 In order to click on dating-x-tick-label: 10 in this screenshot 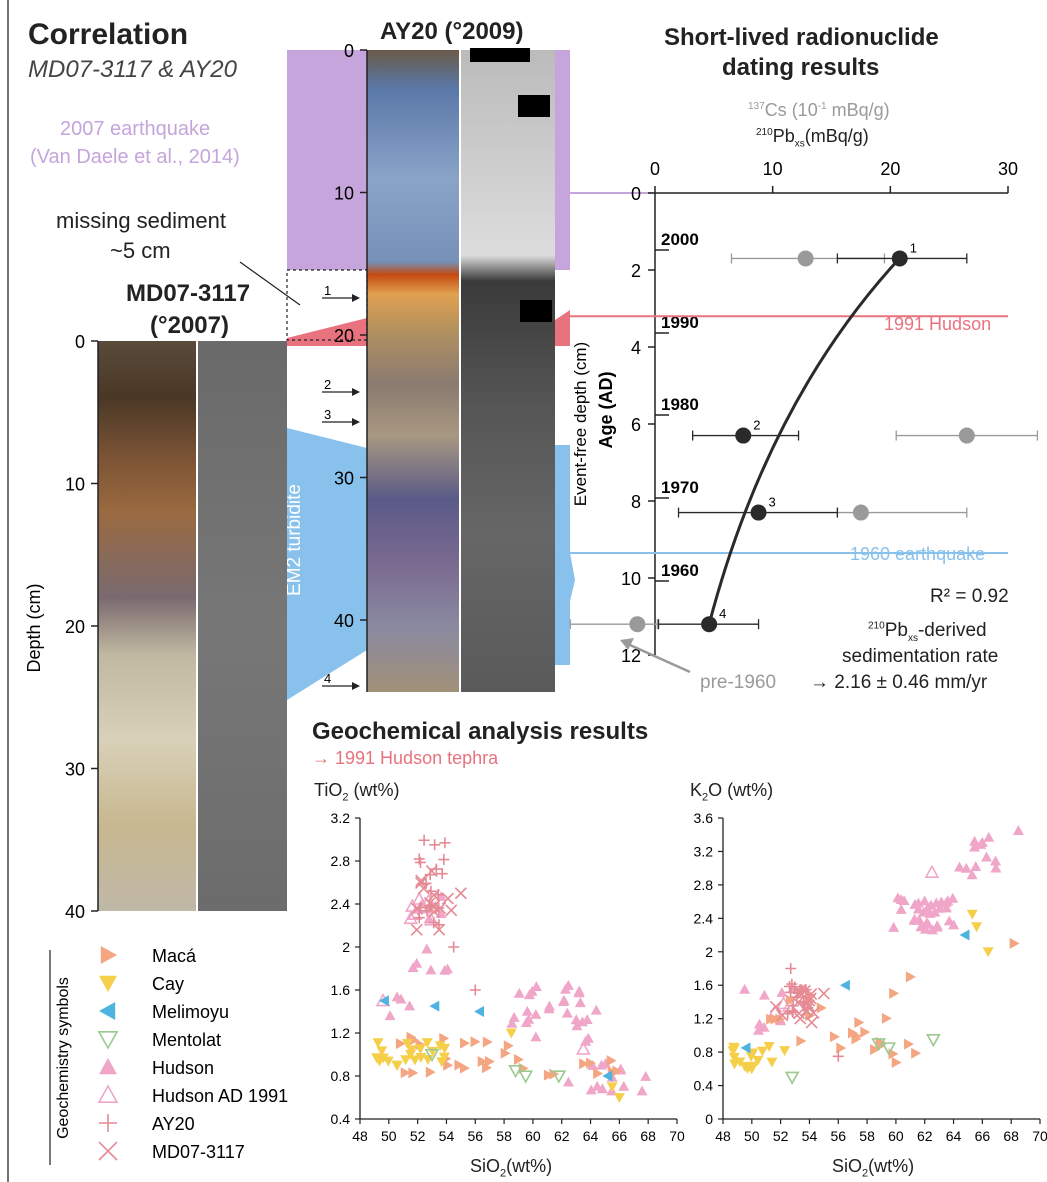, I will do `click(773, 169)`.